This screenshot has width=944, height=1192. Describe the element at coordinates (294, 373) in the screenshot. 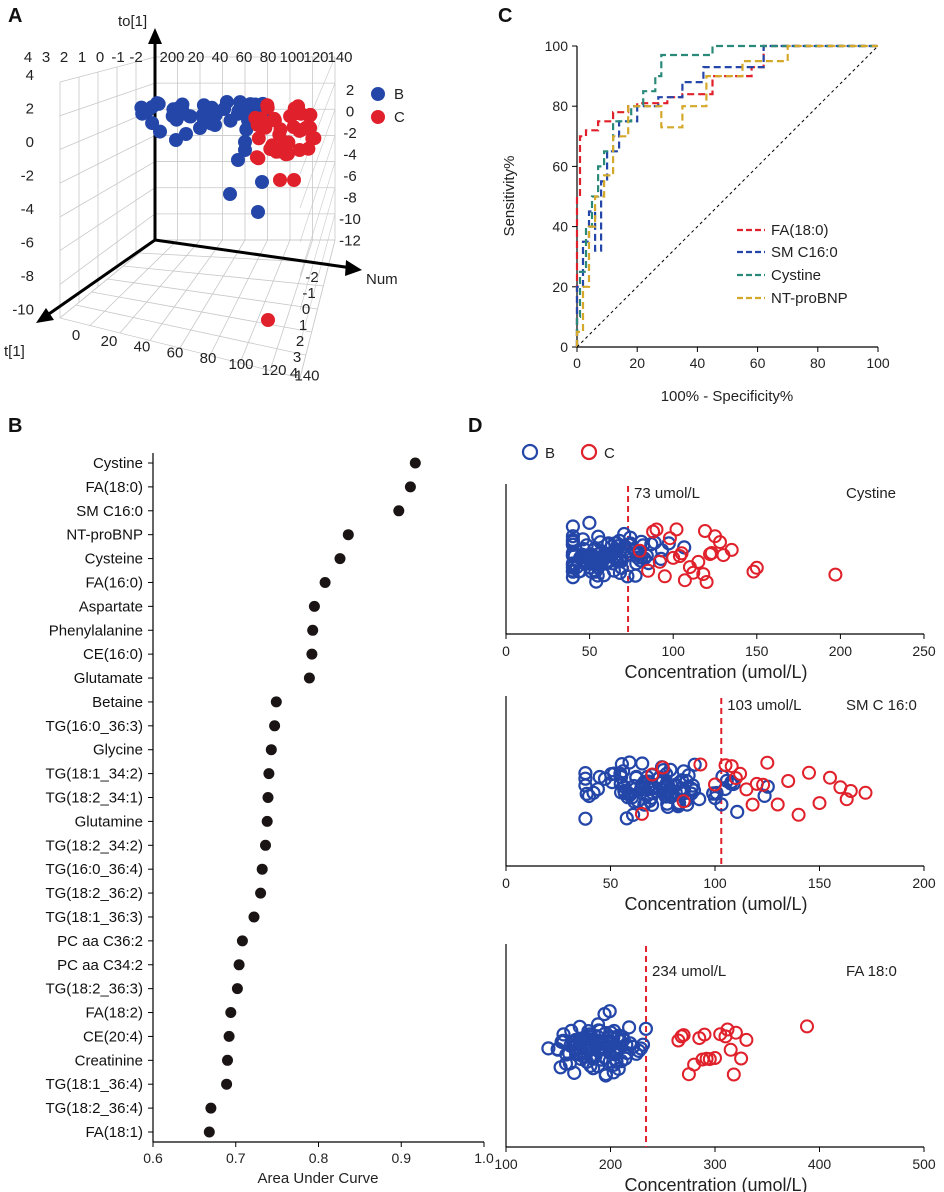

I see `tick-label-a-depth-right: 4` at that location.